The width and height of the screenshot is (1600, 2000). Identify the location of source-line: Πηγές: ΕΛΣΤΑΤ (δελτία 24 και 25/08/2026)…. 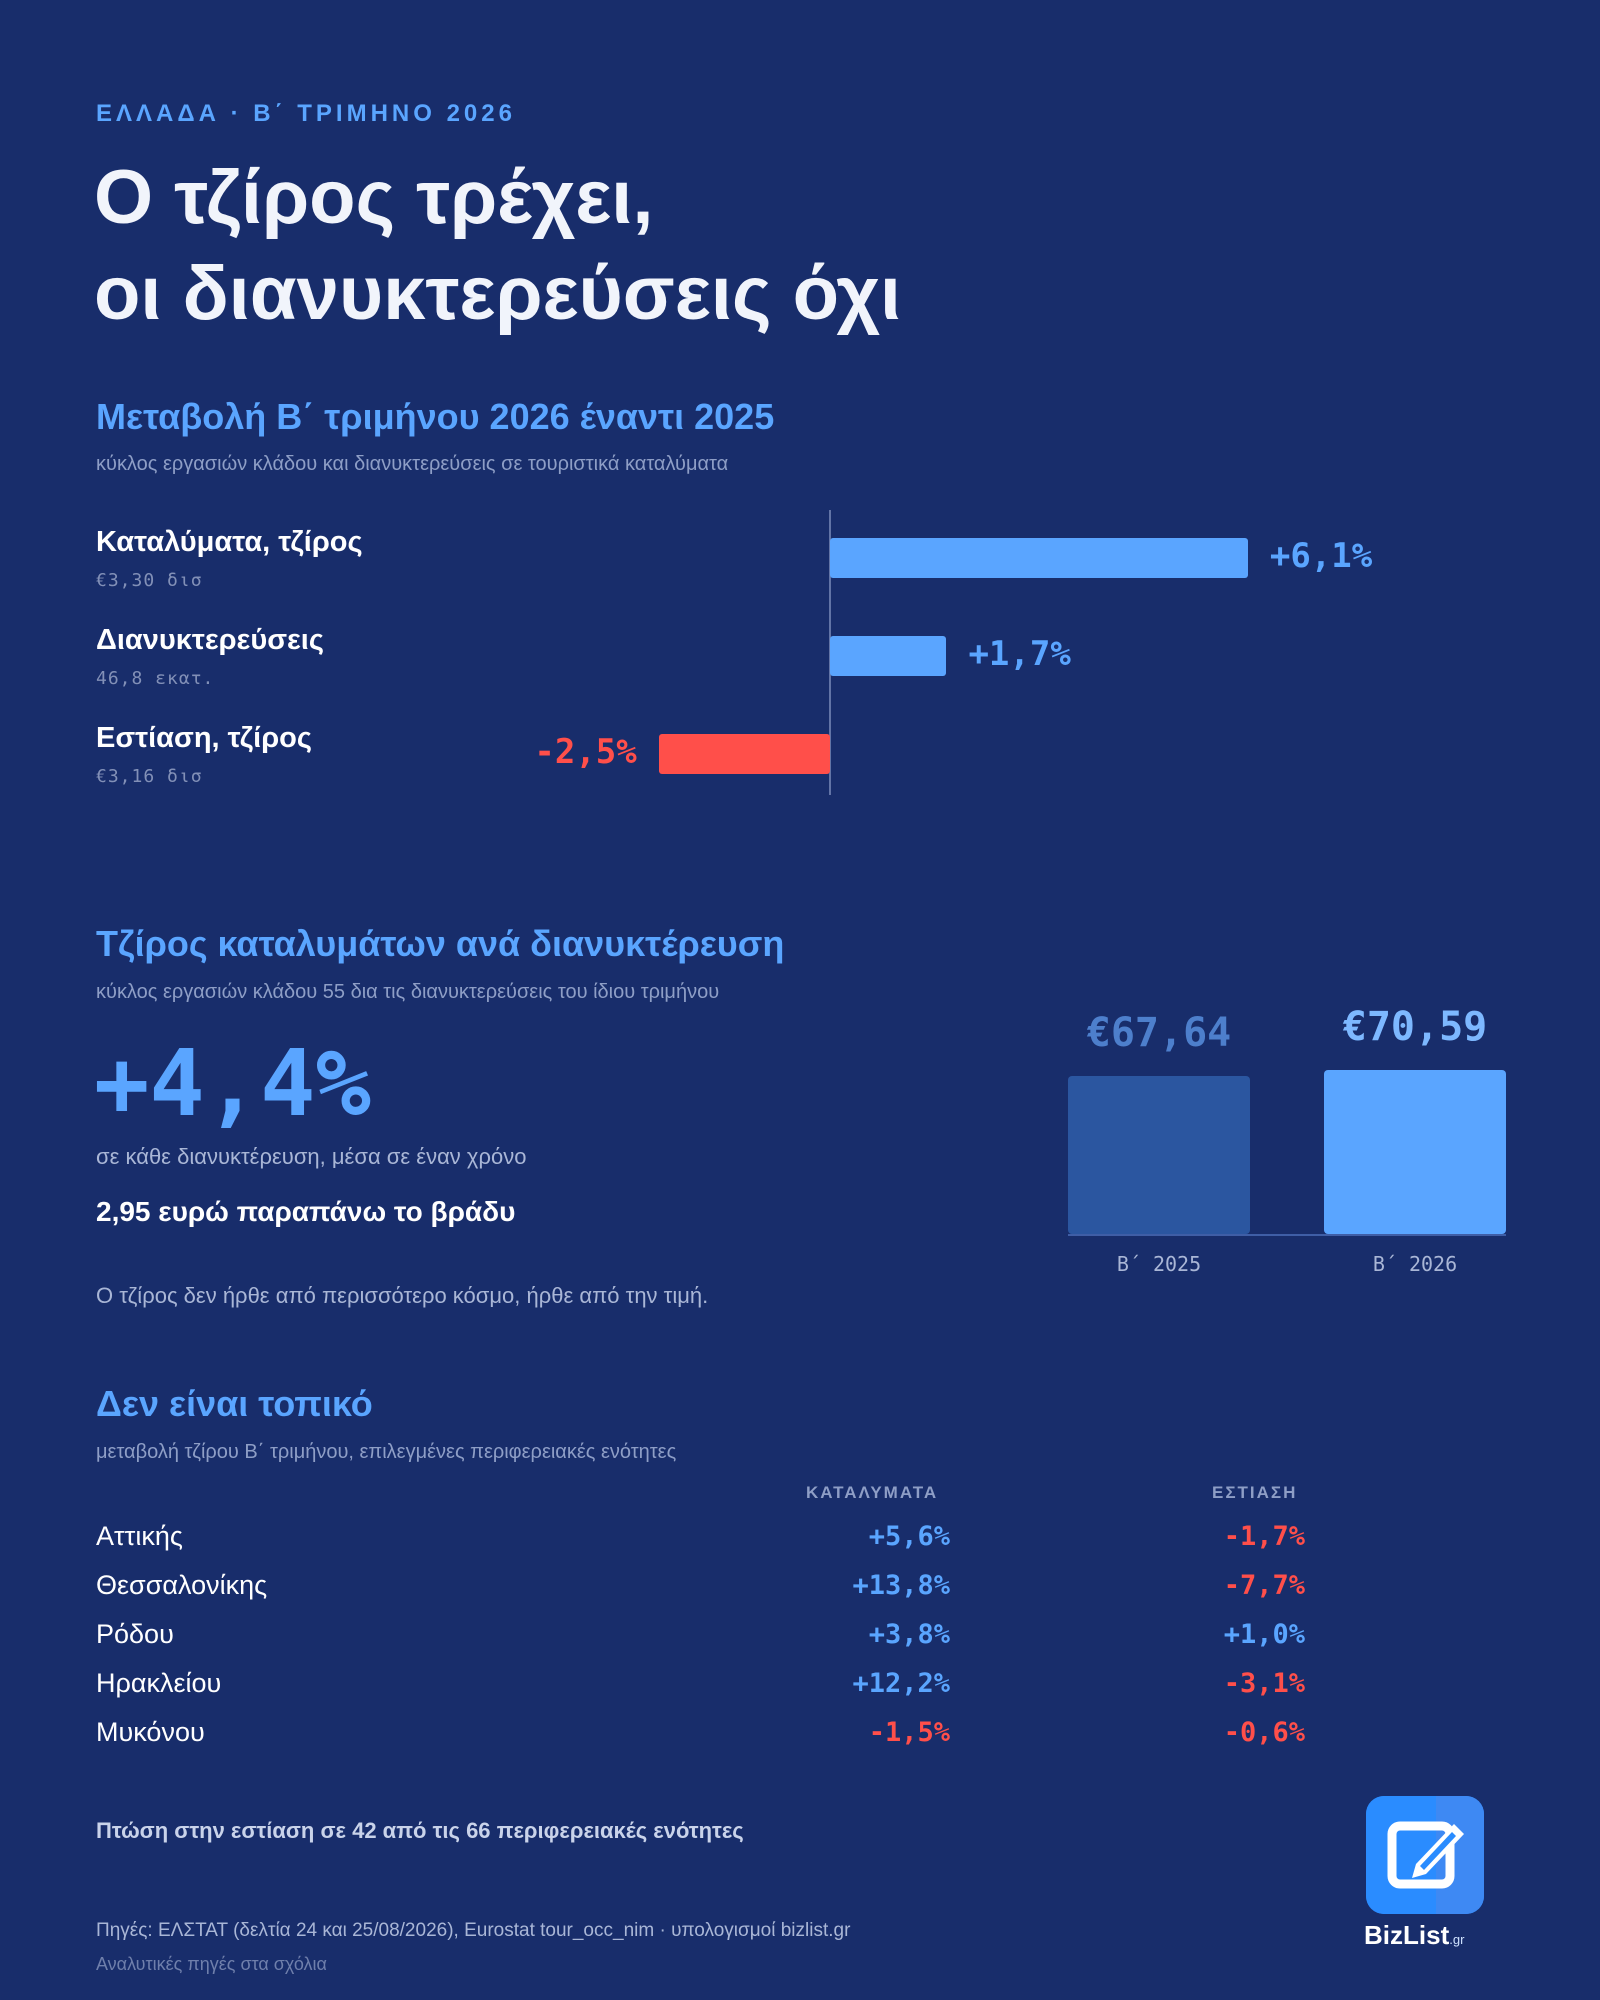
(473, 1930).